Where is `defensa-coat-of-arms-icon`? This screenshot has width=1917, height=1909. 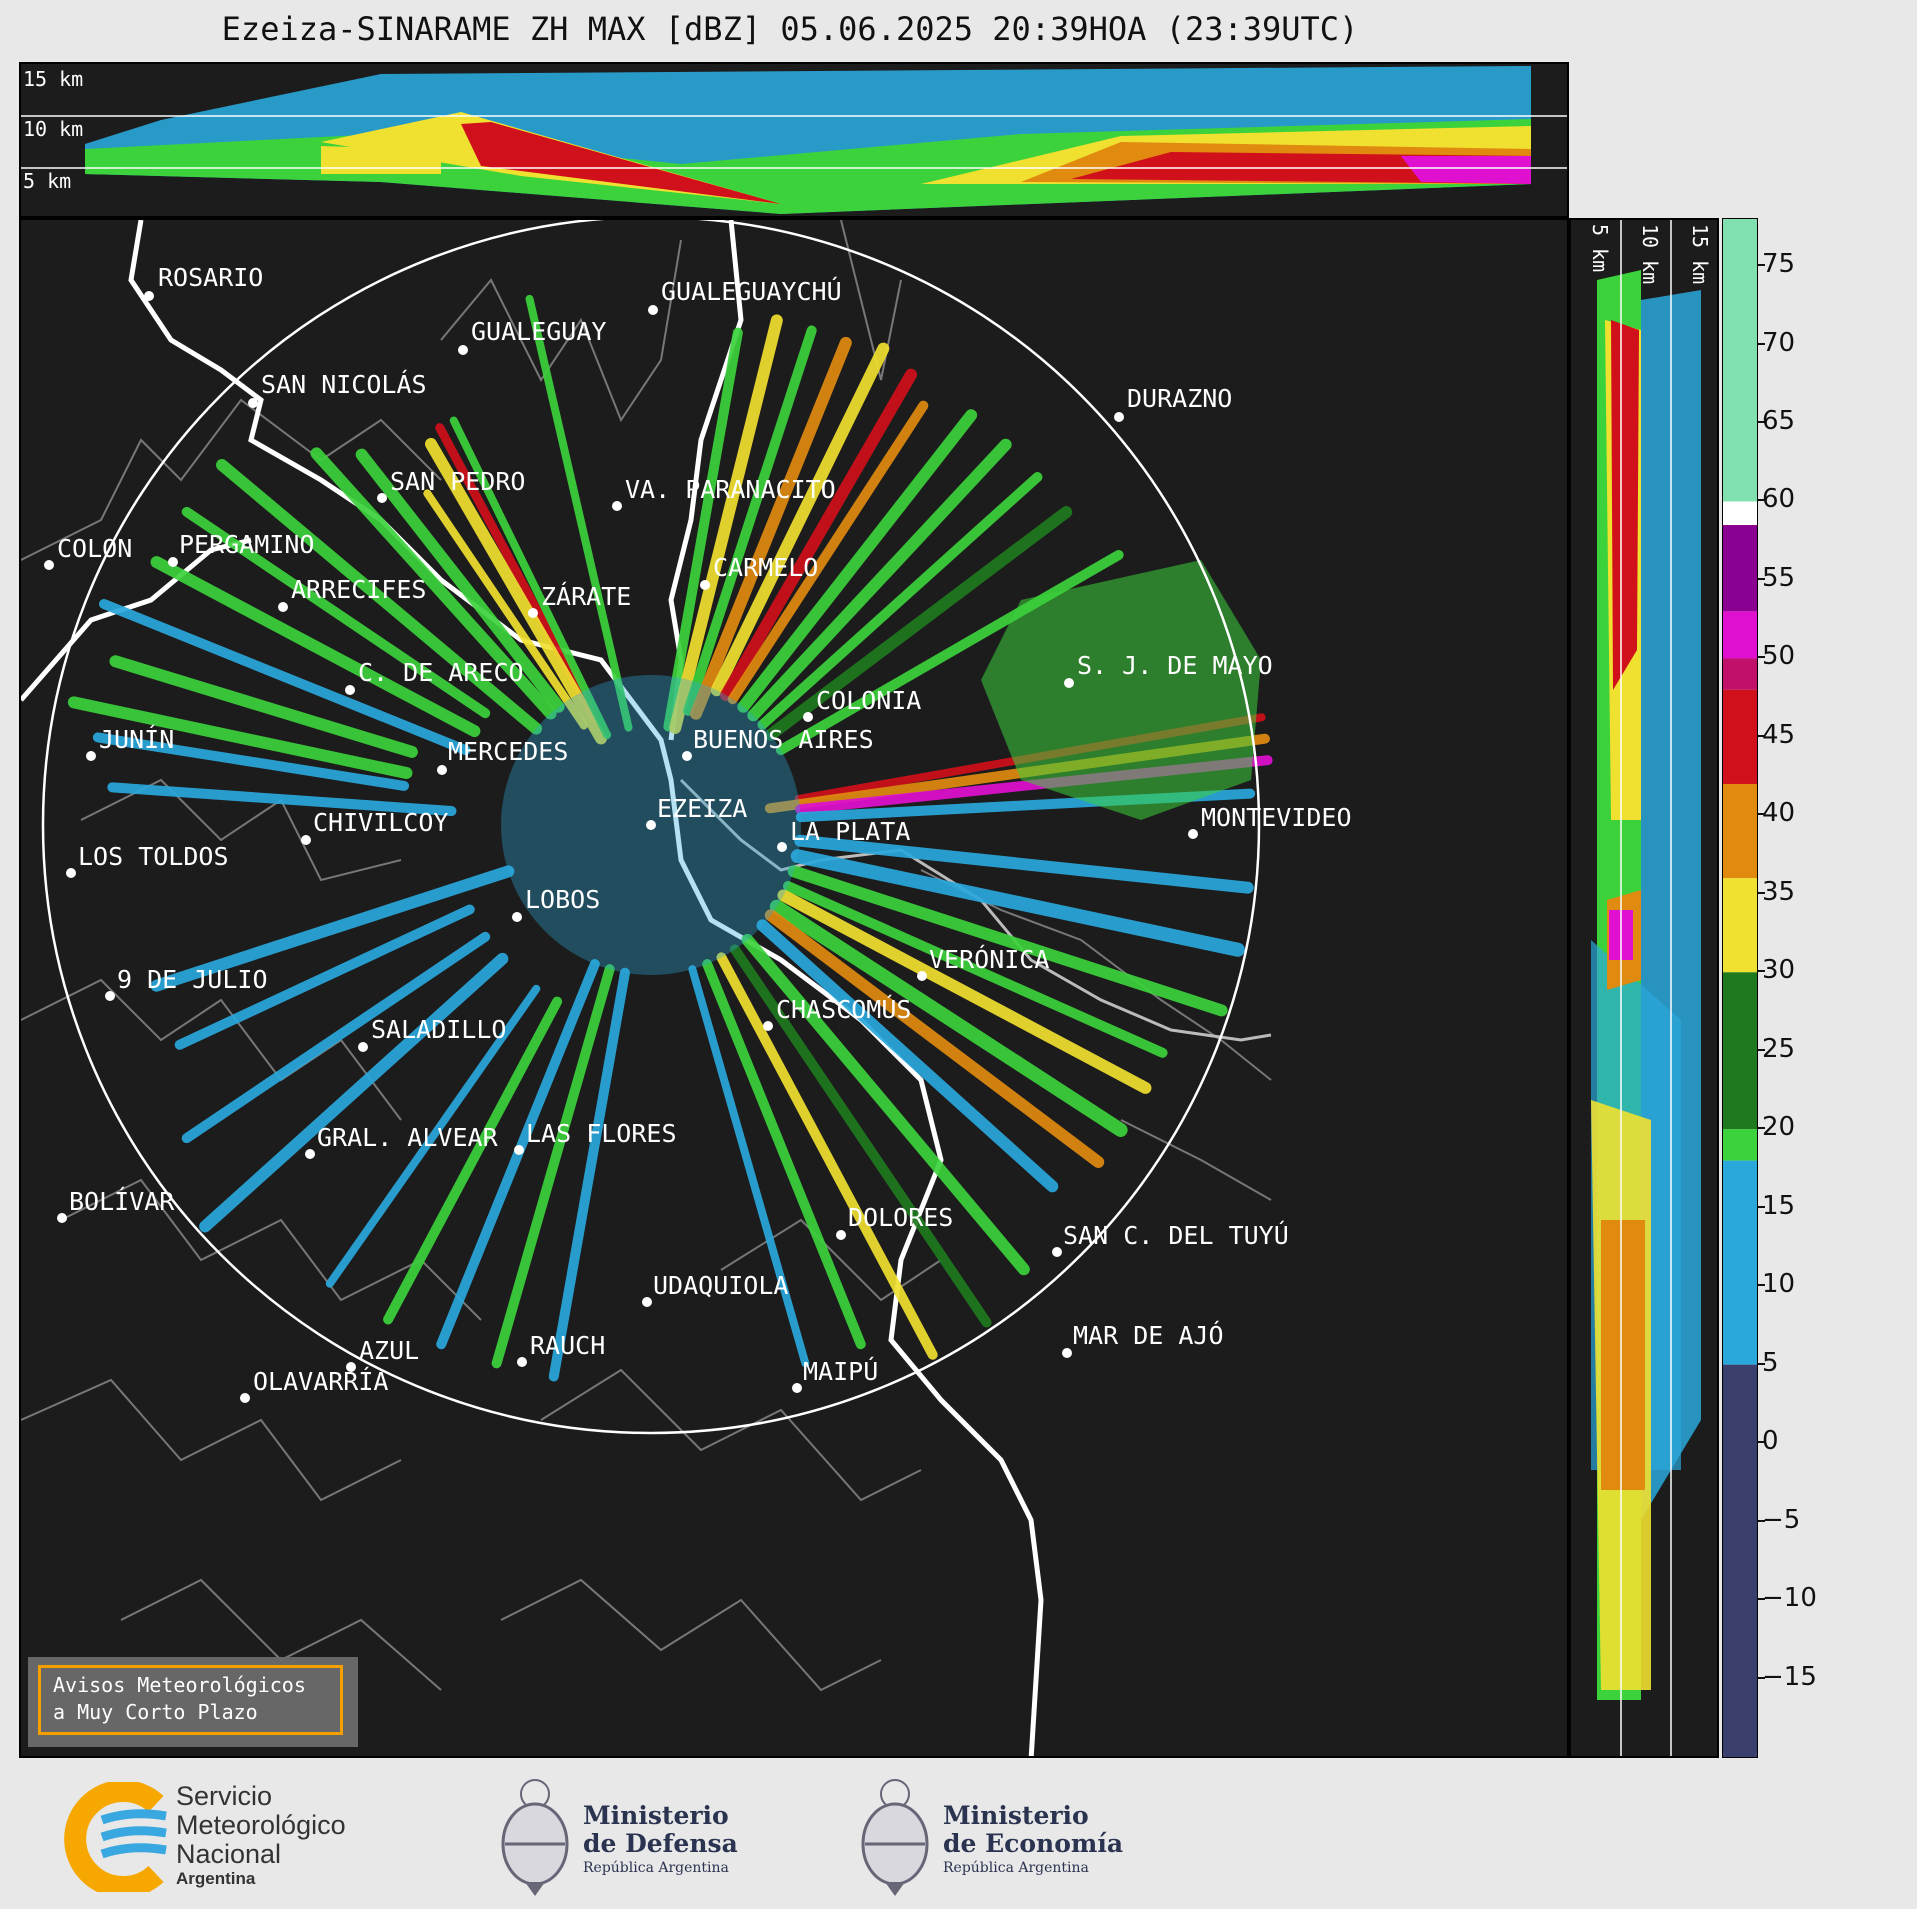 defensa-coat-of-arms-icon is located at coordinates (535, 1837).